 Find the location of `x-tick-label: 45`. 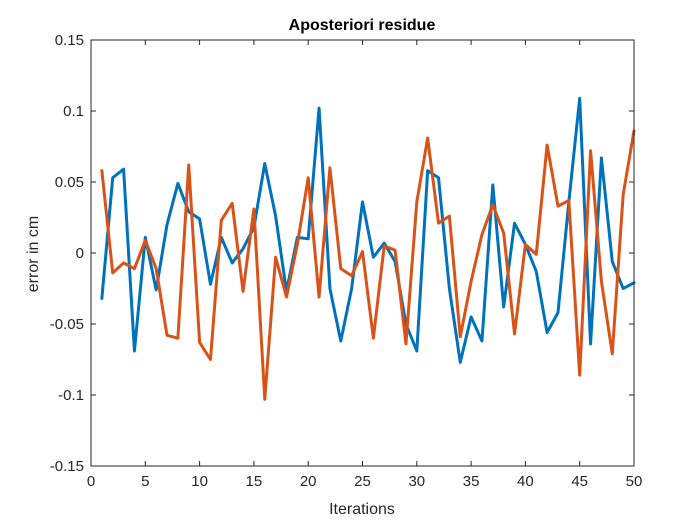

x-tick-label: 45 is located at coordinates (579, 481).